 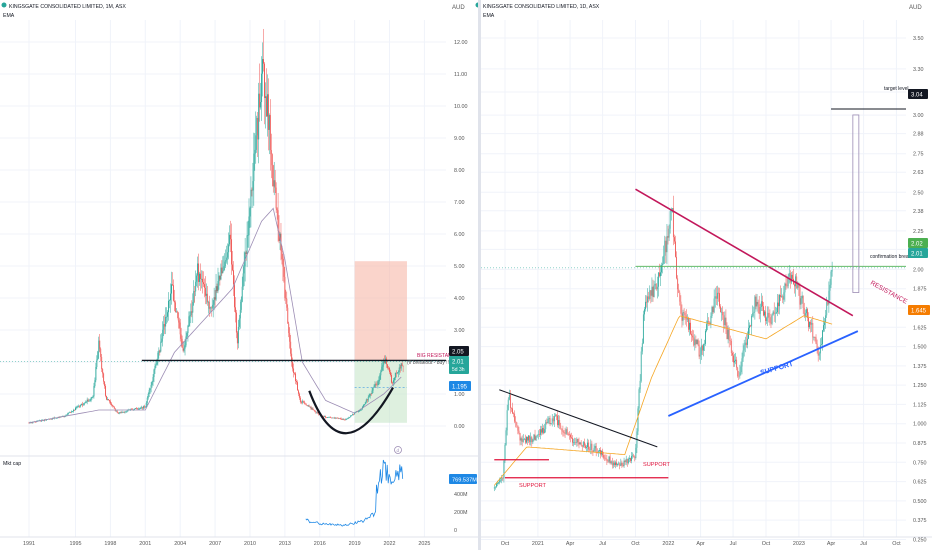 I want to click on right-indicator-label: EMA, so click(x=489, y=16).